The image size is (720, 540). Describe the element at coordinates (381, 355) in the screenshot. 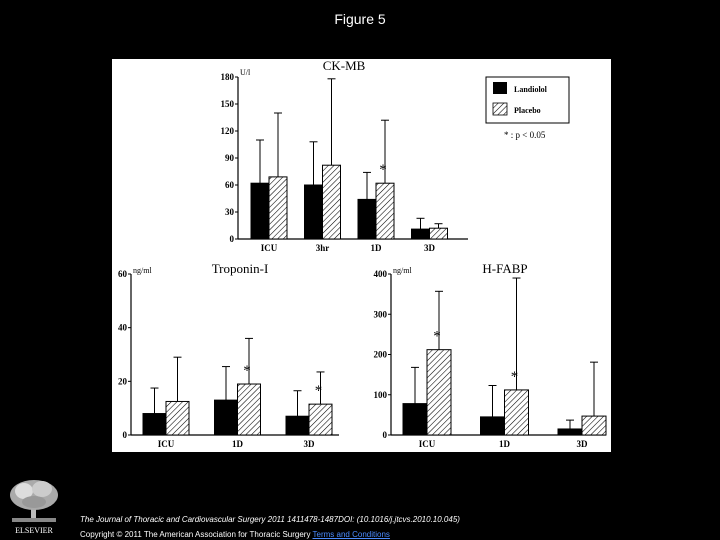

I see `chart2-y-tick-label: 200` at that location.